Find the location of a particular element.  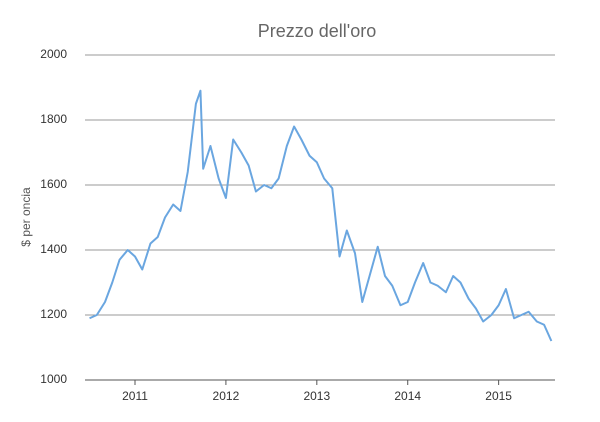

x-tick-label: 2012 is located at coordinates (226, 396).